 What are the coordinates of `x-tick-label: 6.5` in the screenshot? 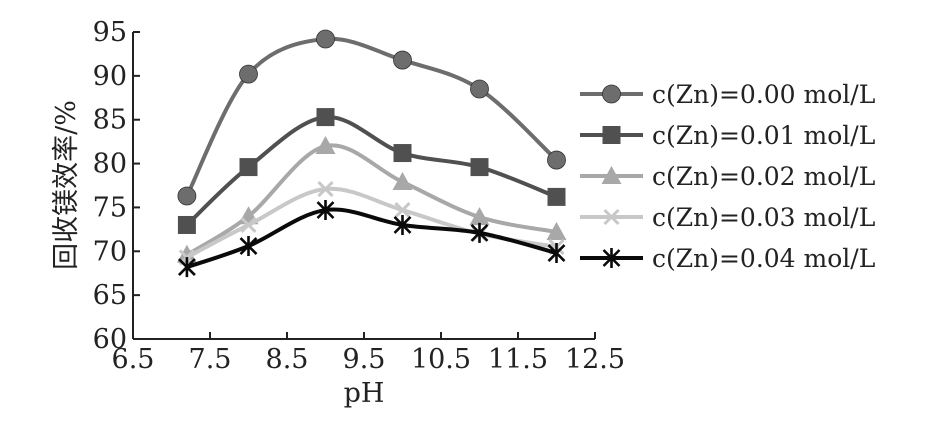 It's located at (133, 359).